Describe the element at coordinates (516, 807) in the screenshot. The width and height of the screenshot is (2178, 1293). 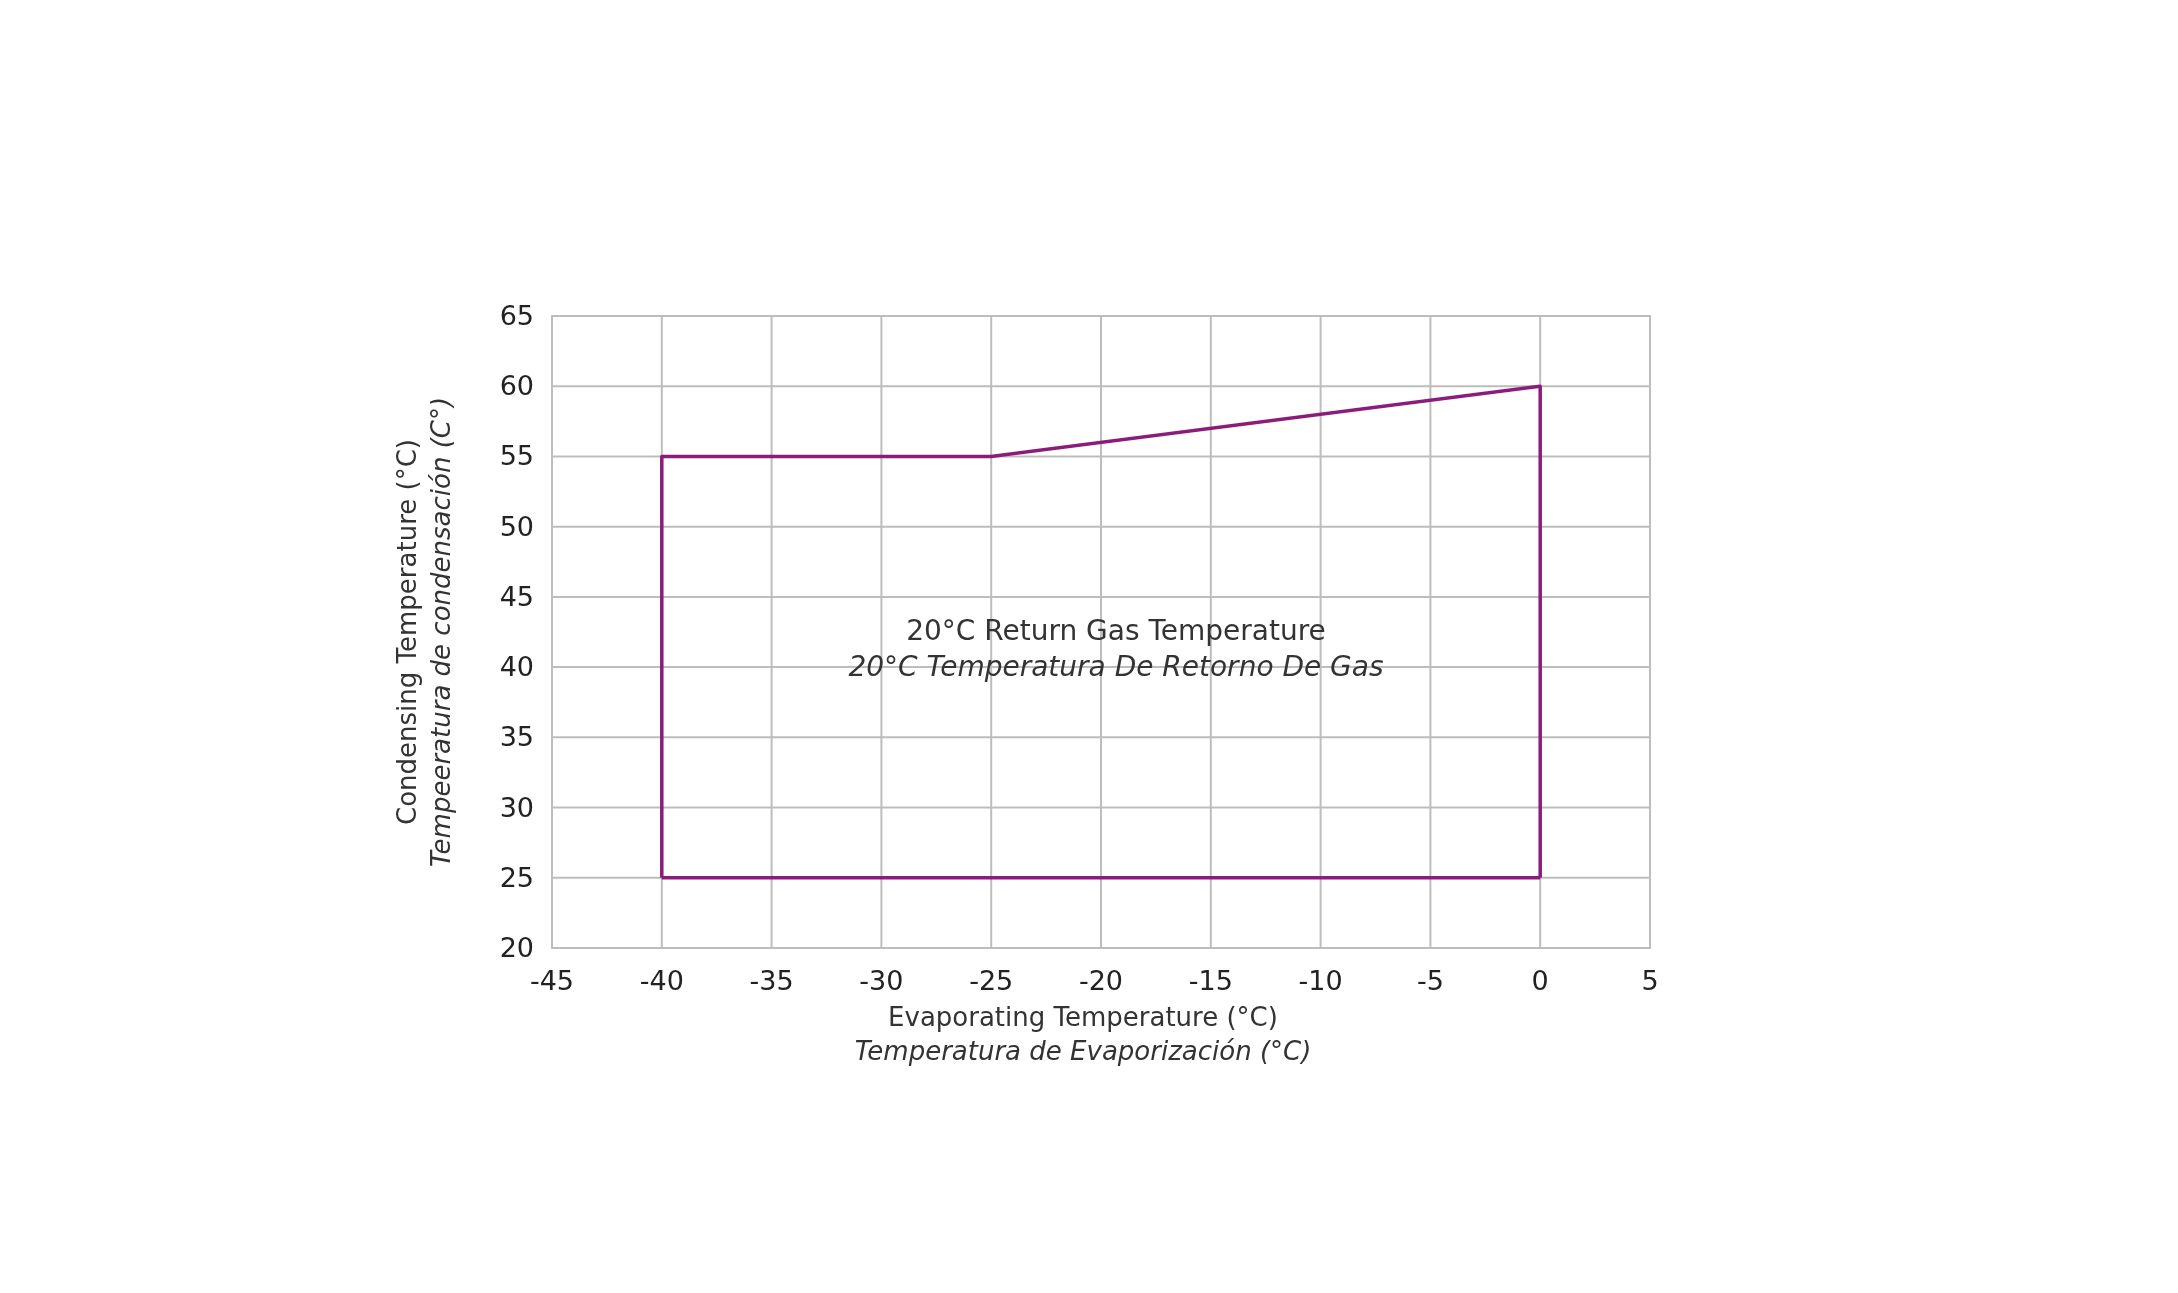
I see `y-tick-label: 30` at that location.